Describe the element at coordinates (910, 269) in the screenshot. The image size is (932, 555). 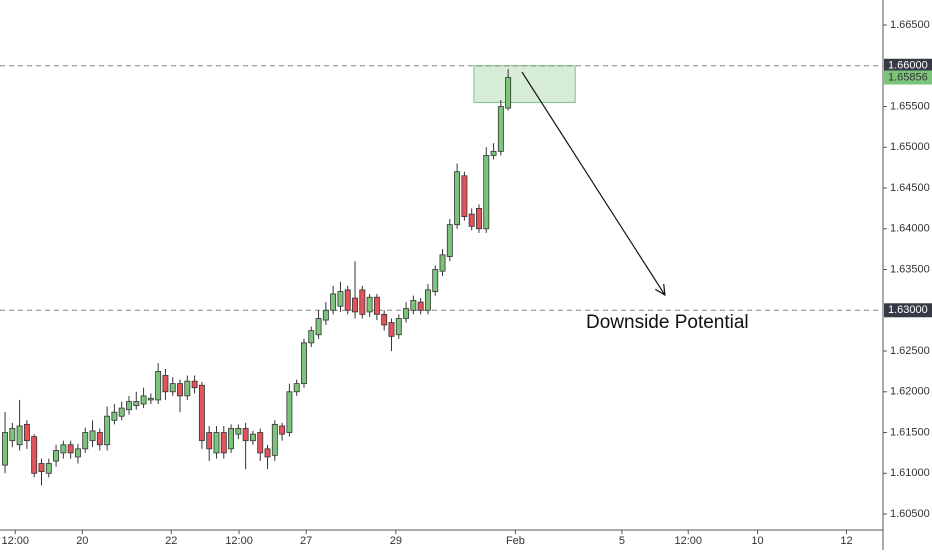
I see `y-tick-label: 1.63500` at that location.